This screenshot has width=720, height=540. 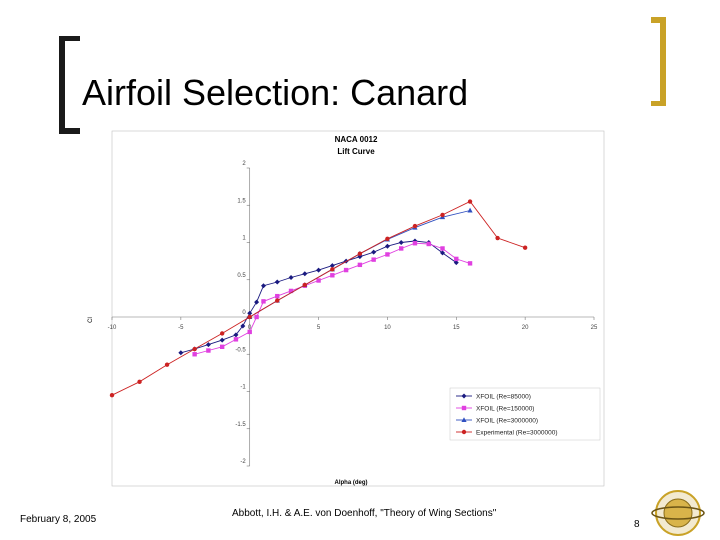 What do you see at coordinates (516, 433) in the screenshot?
I see `legend-entry: Experimental (Re=3000000)` at bounding box center [516, 433].